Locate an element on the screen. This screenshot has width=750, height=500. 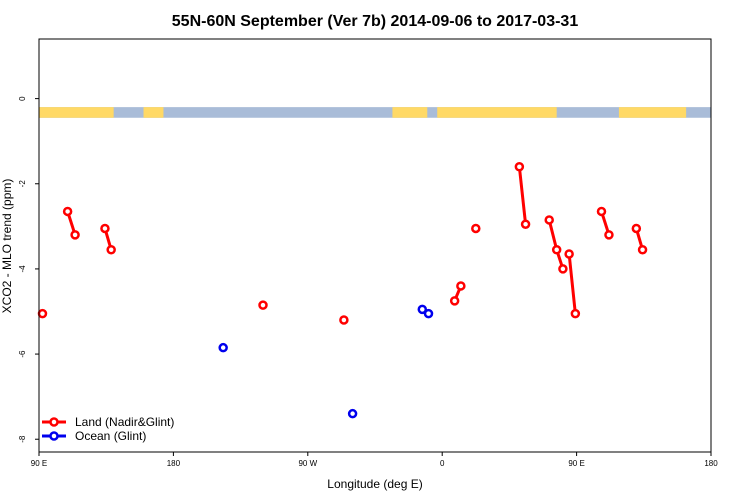
map-ocean is located at coordinates (375, 112).